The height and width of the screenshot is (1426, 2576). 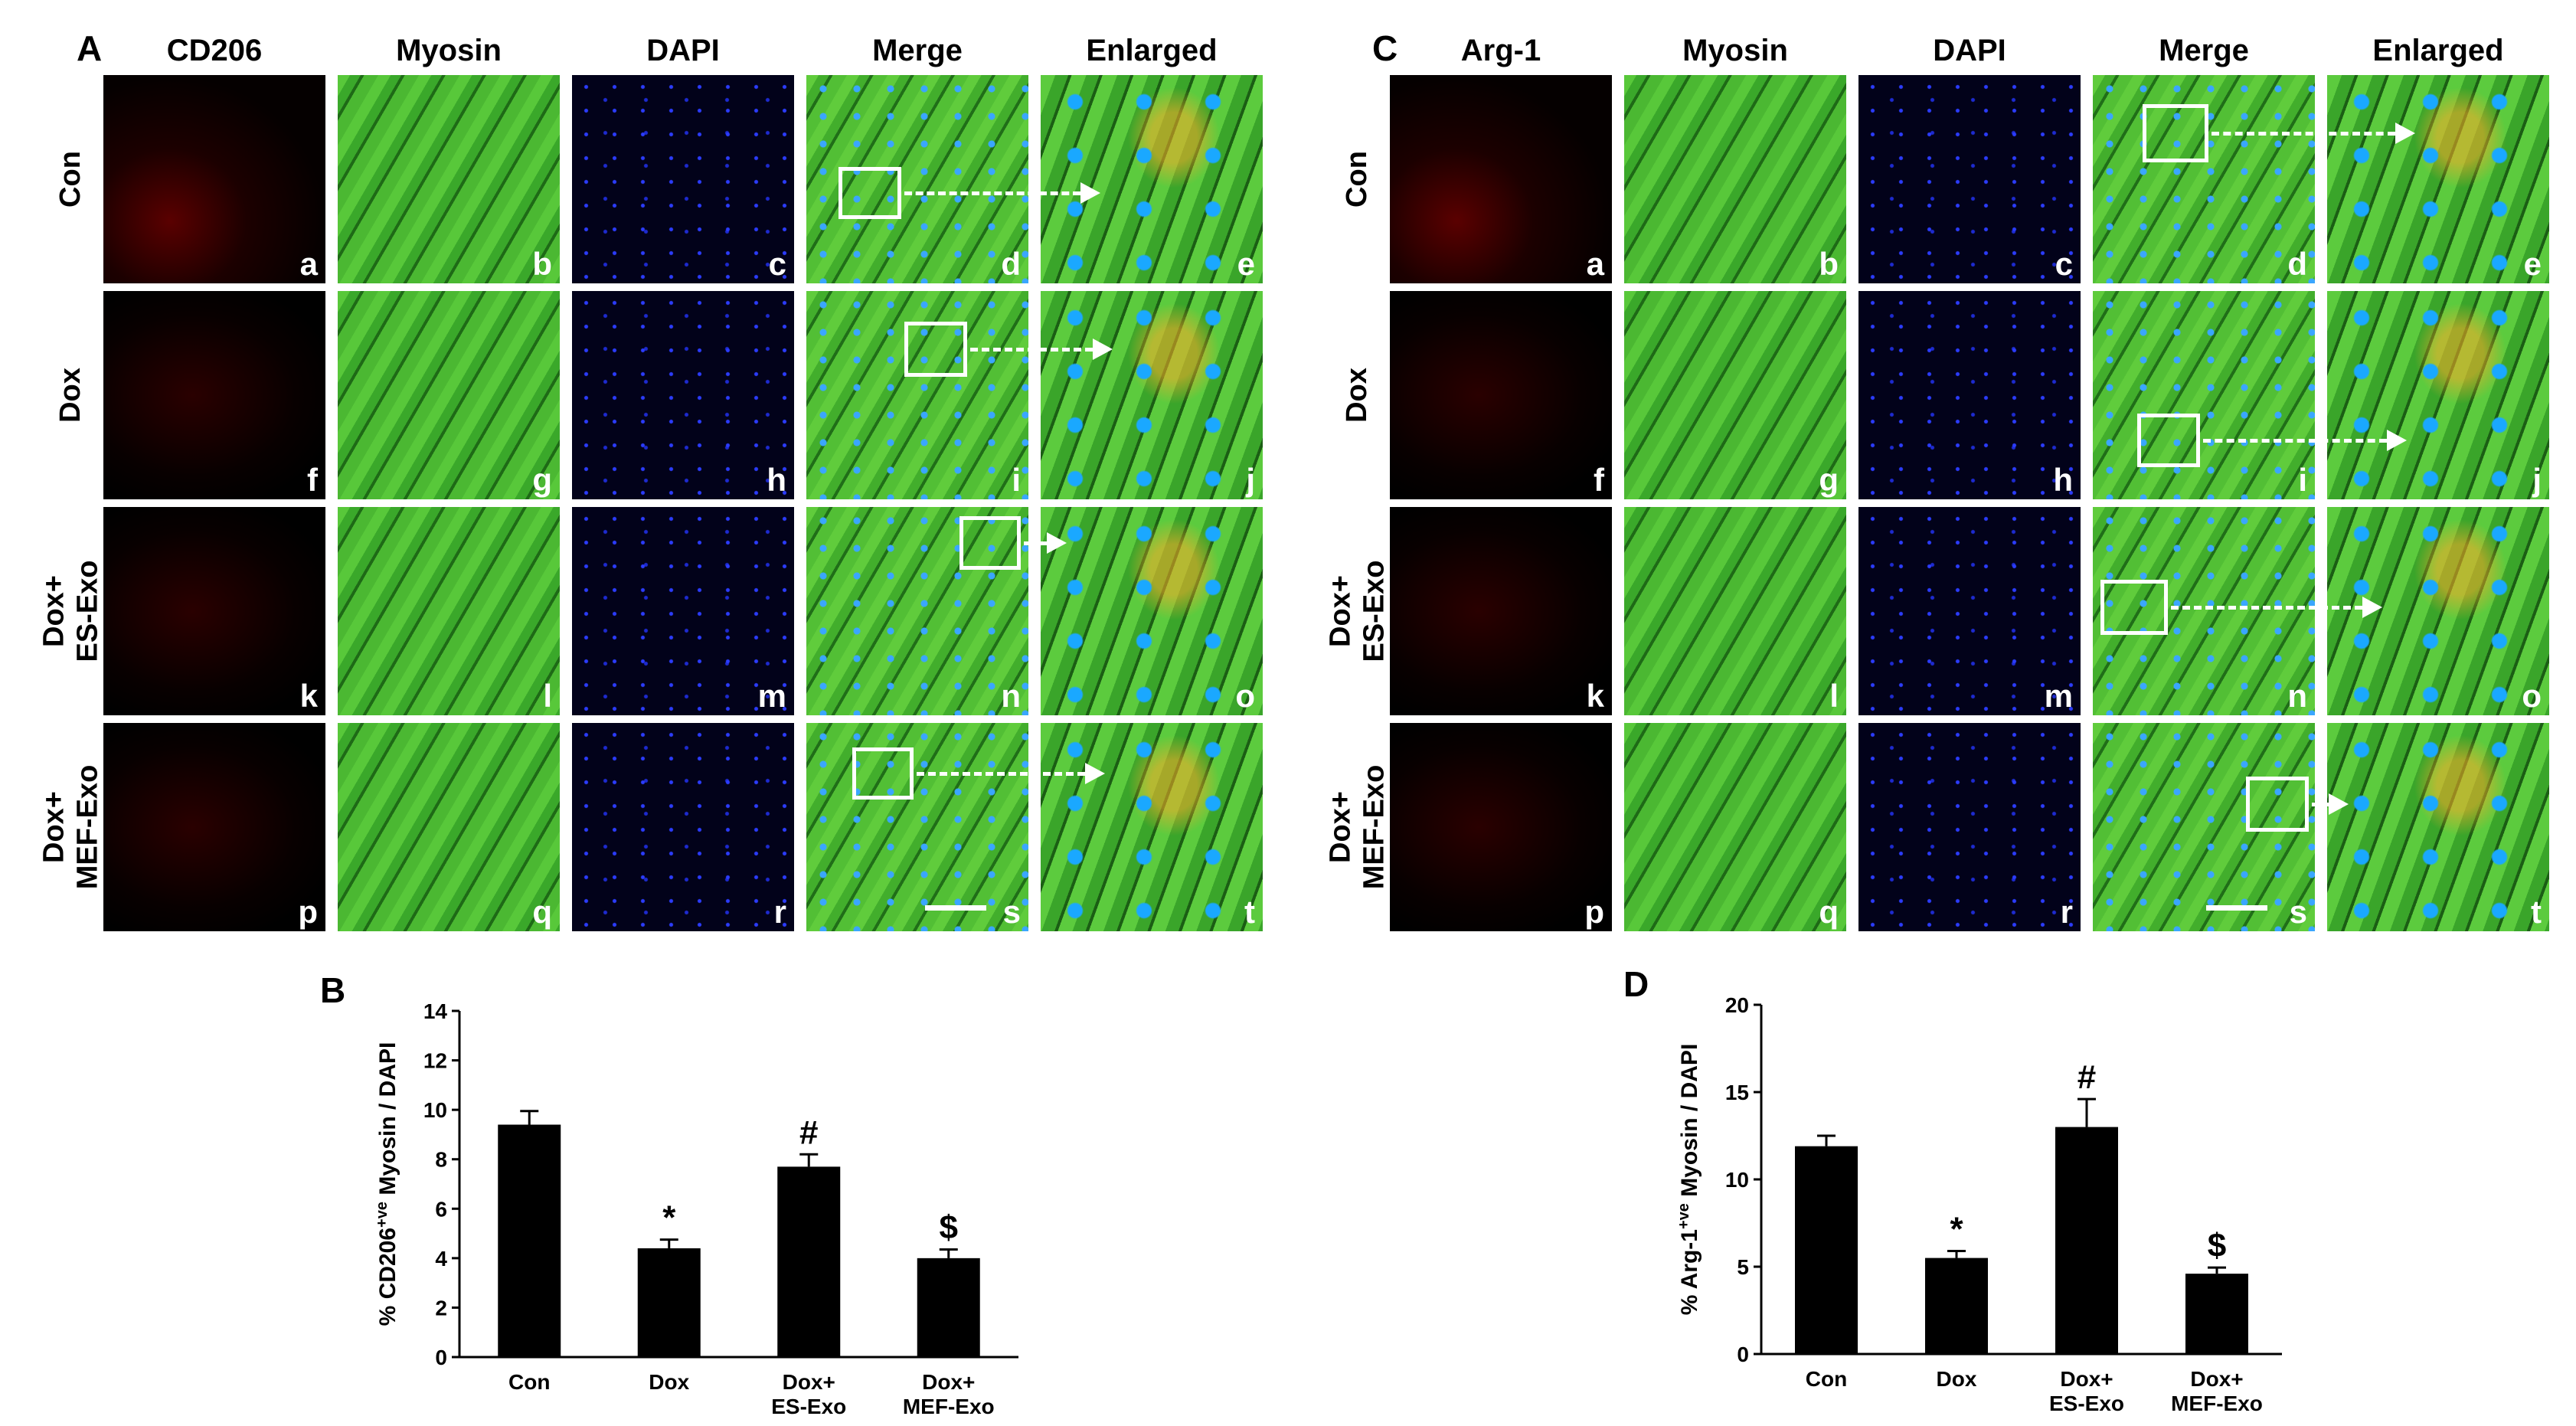 I want to click on panel-letter-c: C, so click(x=1385, y=48).